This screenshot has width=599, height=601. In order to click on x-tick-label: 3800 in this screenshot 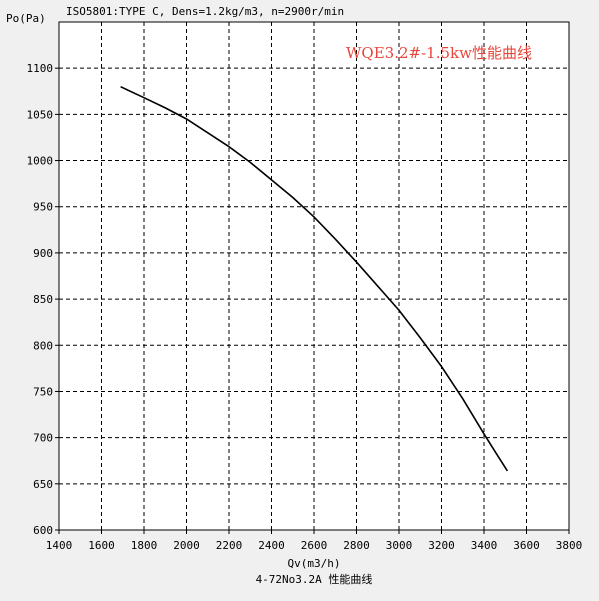, I will do `click(569, 545)`.